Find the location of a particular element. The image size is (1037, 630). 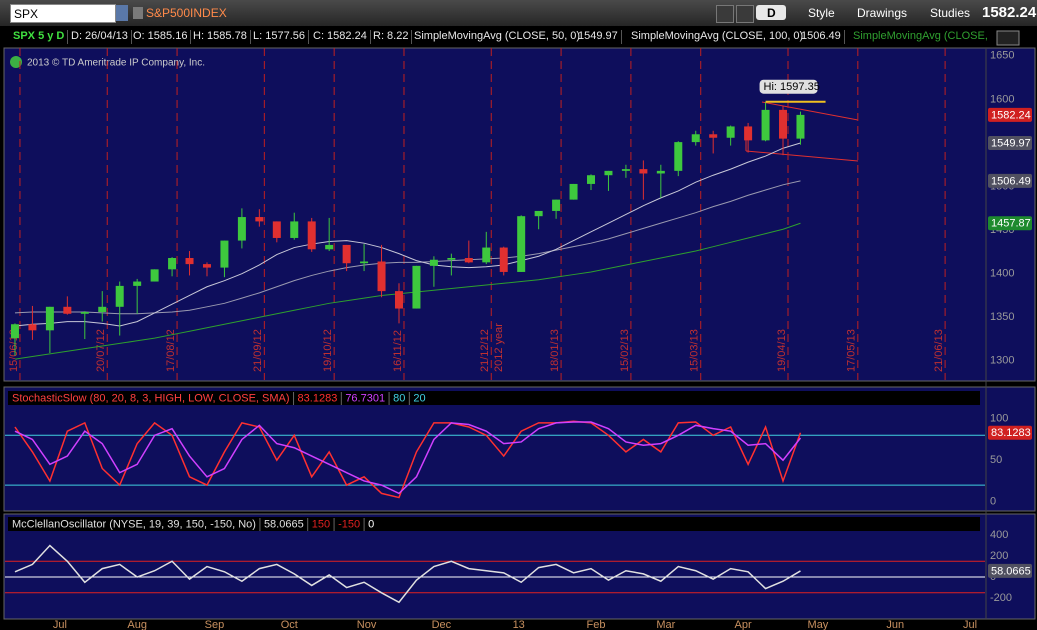

y-tick-label: 1350 is located at coordinates (1002, 317).